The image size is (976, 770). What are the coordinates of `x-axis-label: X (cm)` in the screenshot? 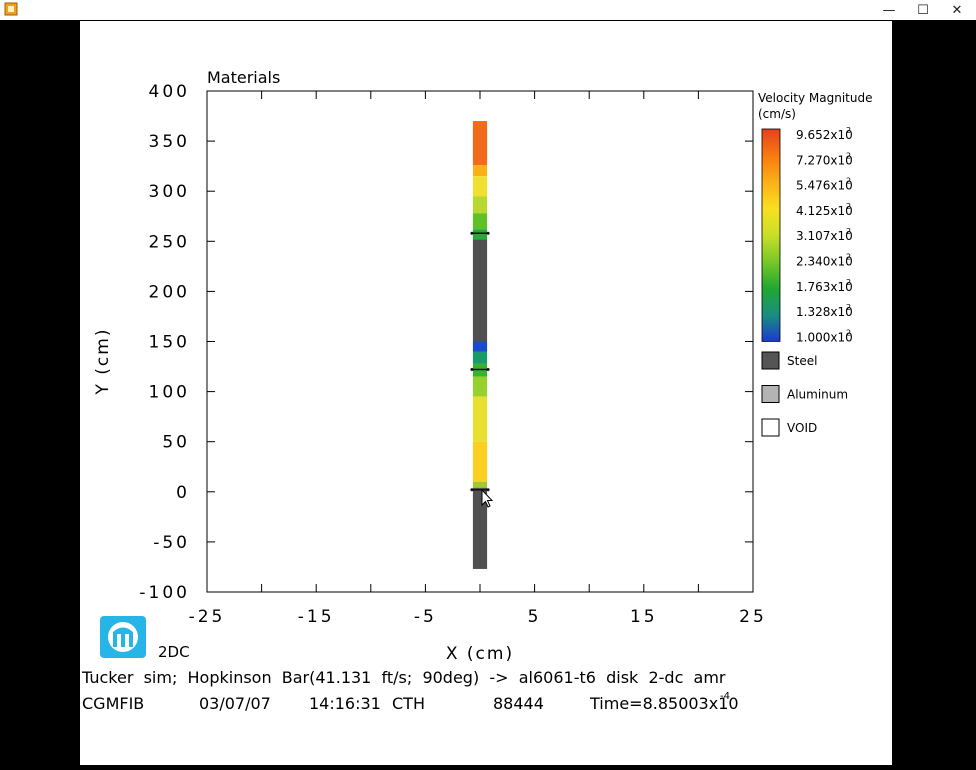 It's located at (480, 654).